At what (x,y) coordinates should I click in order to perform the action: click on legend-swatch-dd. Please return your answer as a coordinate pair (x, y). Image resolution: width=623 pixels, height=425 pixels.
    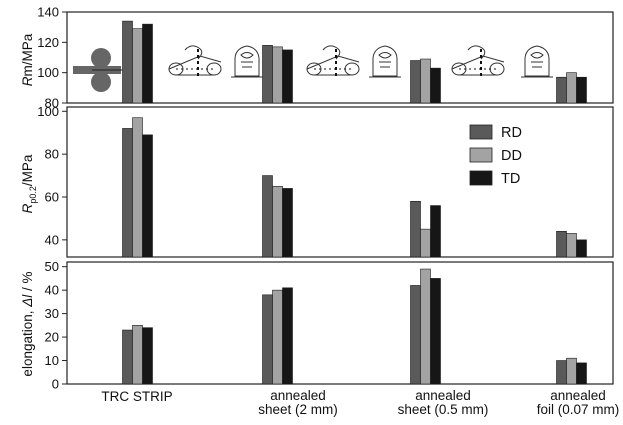
    Looking at the image, I should click on (481, 155).